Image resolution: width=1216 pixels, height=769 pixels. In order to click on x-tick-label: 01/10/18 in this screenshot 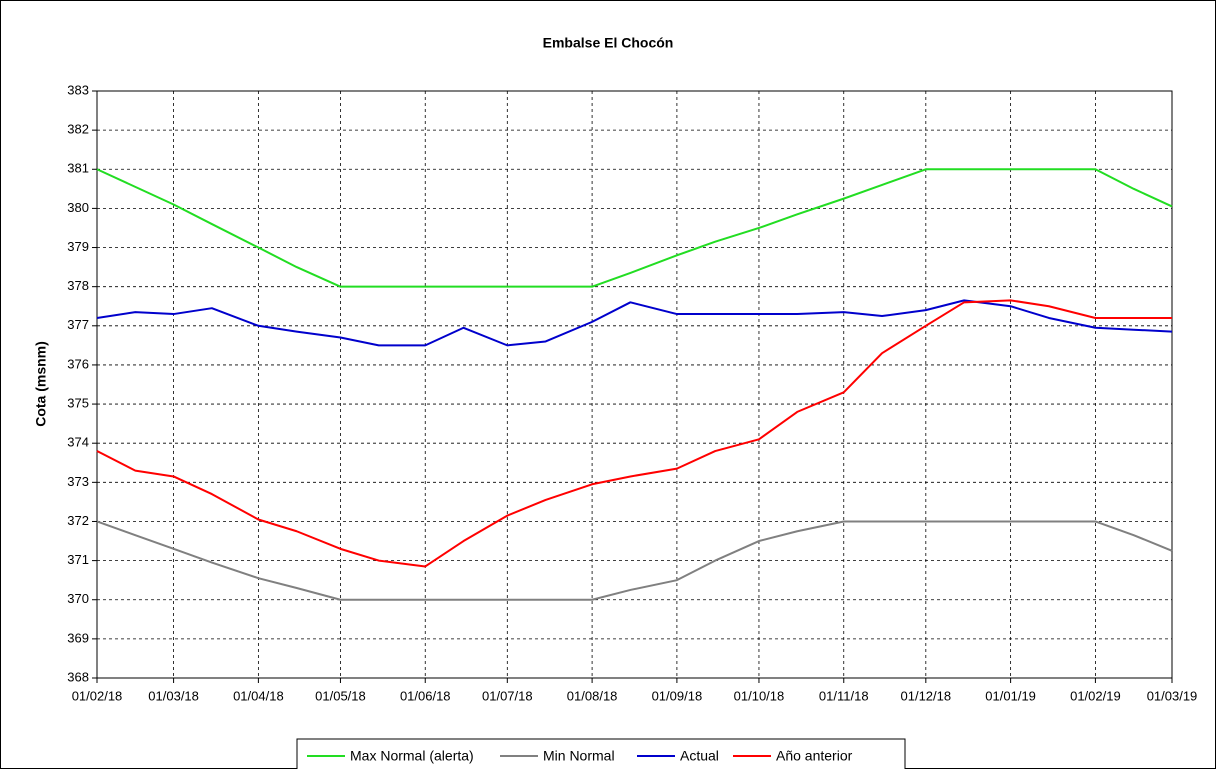, I will do `click(759, 695)`.